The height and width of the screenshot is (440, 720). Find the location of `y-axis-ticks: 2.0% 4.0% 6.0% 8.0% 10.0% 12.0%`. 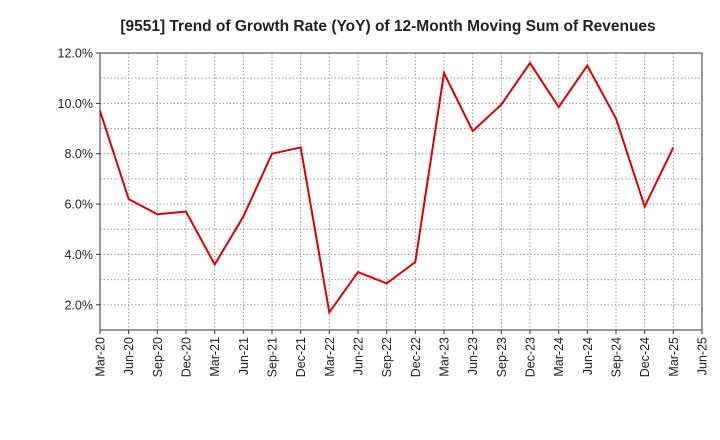

y-axis-ticks: 2.0% 4.0% 6.0% 8.0% 10.0% 12.0% is located at coordinates (79, 179).